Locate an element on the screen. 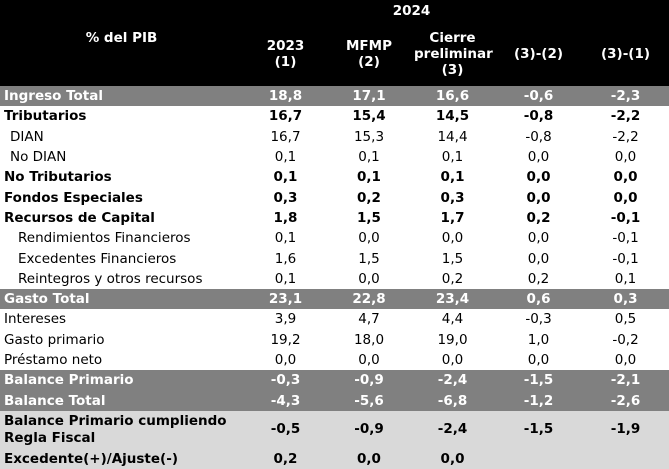  table-row: Intereses 3,9 4,7 4,4 -0,3 0,5 is located at coordinates (334, 319).